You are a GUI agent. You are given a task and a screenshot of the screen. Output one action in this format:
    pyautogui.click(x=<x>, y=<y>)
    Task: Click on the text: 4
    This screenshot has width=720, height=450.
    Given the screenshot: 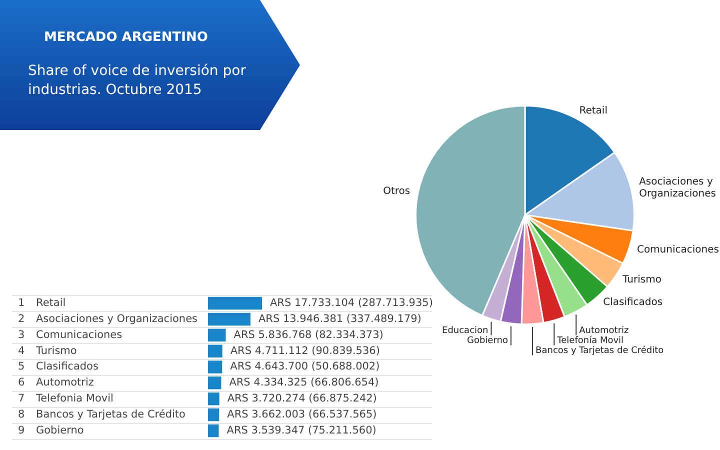 What is the action you would take?
    pyautogui.click(x=21, y=350)
    